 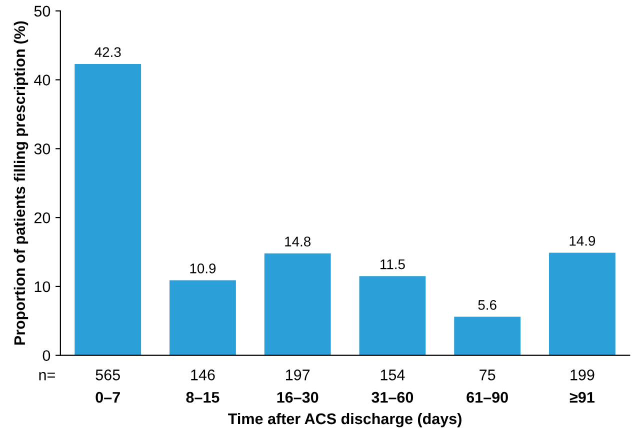 I want to click on data-label: 42.3, so click(x=107, y=52).